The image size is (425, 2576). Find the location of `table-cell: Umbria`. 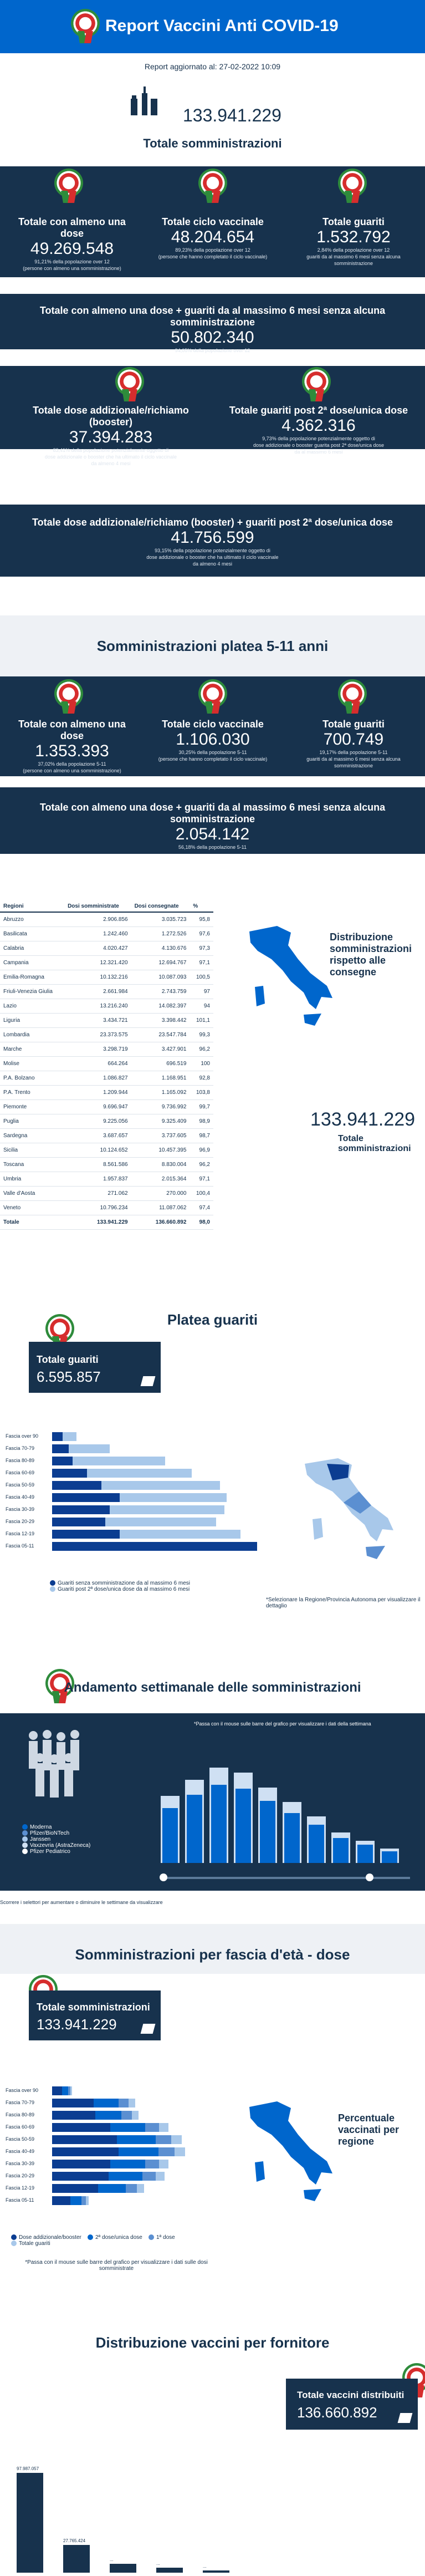

table-cell: Umbria is located at coordinates (32, 1179).